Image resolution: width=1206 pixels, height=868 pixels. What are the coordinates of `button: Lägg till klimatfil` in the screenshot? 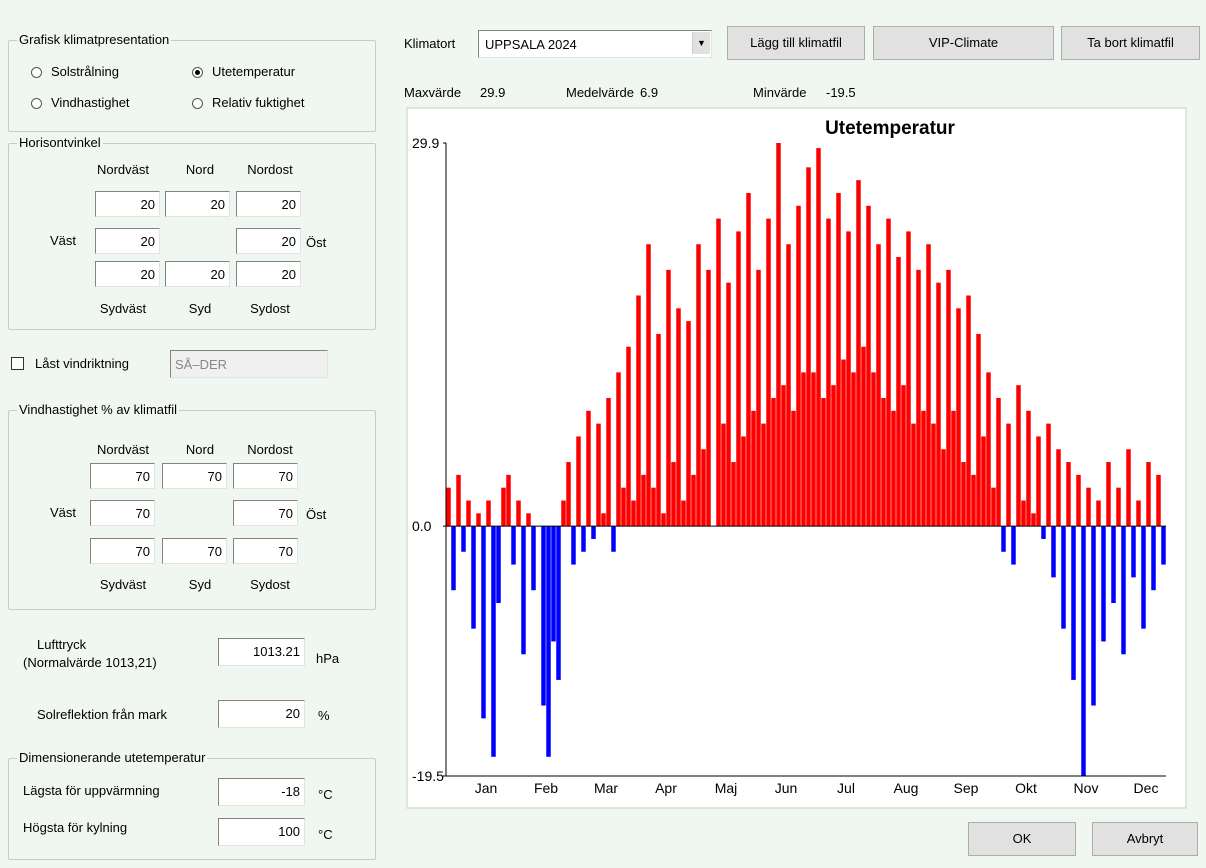 It's located at (796, 43).